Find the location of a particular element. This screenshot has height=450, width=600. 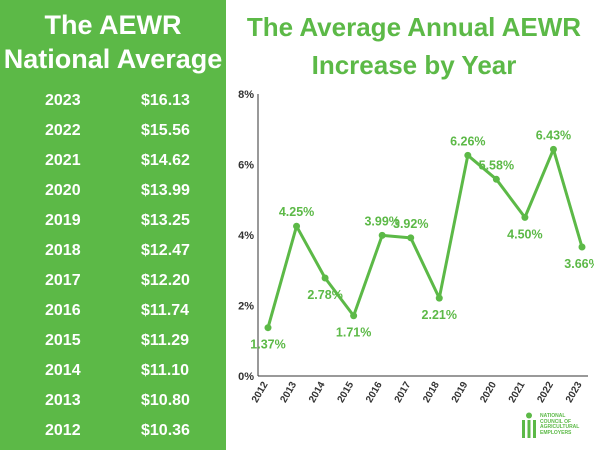

rate-row: 2019 $13.25 is located at coordinates (113, 221).